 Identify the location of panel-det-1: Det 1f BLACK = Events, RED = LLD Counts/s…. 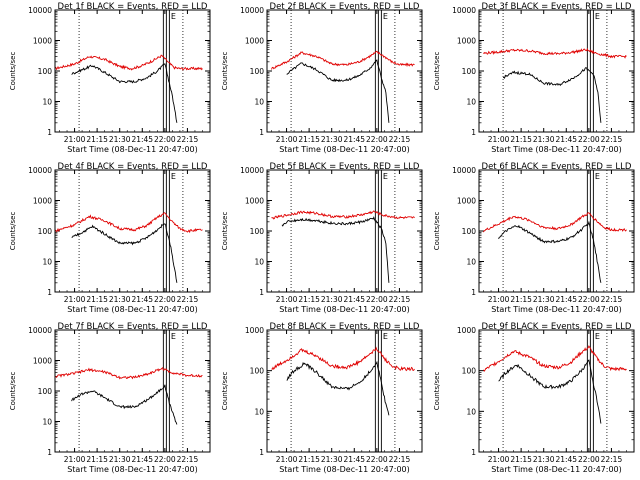
(110, 78).